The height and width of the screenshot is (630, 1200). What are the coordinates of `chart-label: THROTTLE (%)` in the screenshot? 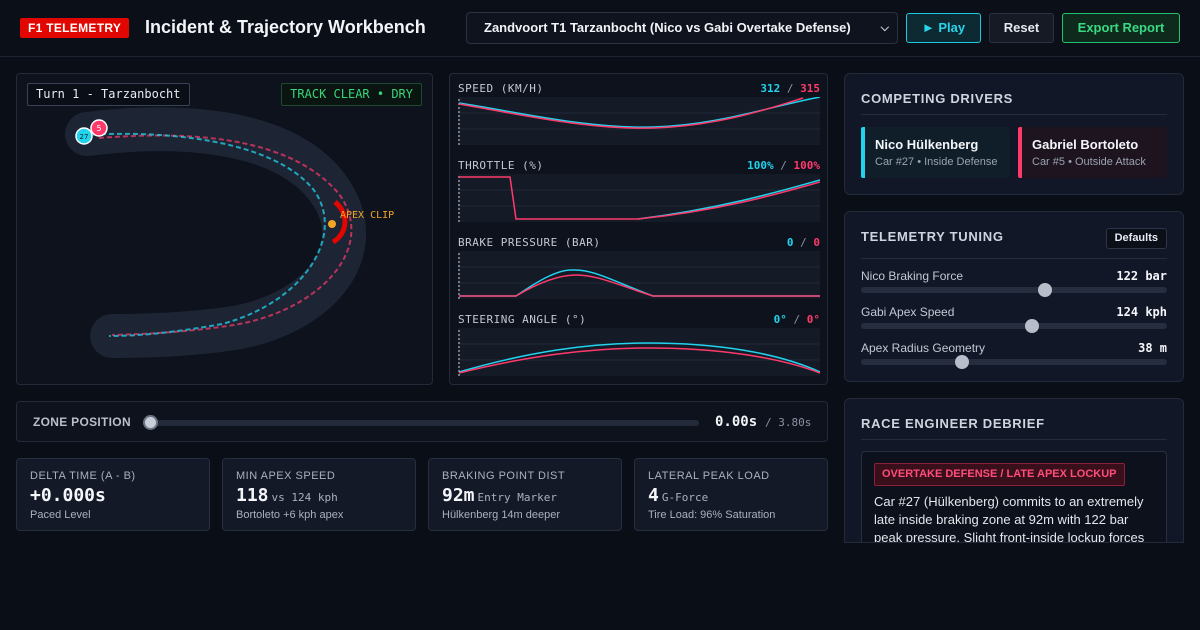 It's located at (501, 165).